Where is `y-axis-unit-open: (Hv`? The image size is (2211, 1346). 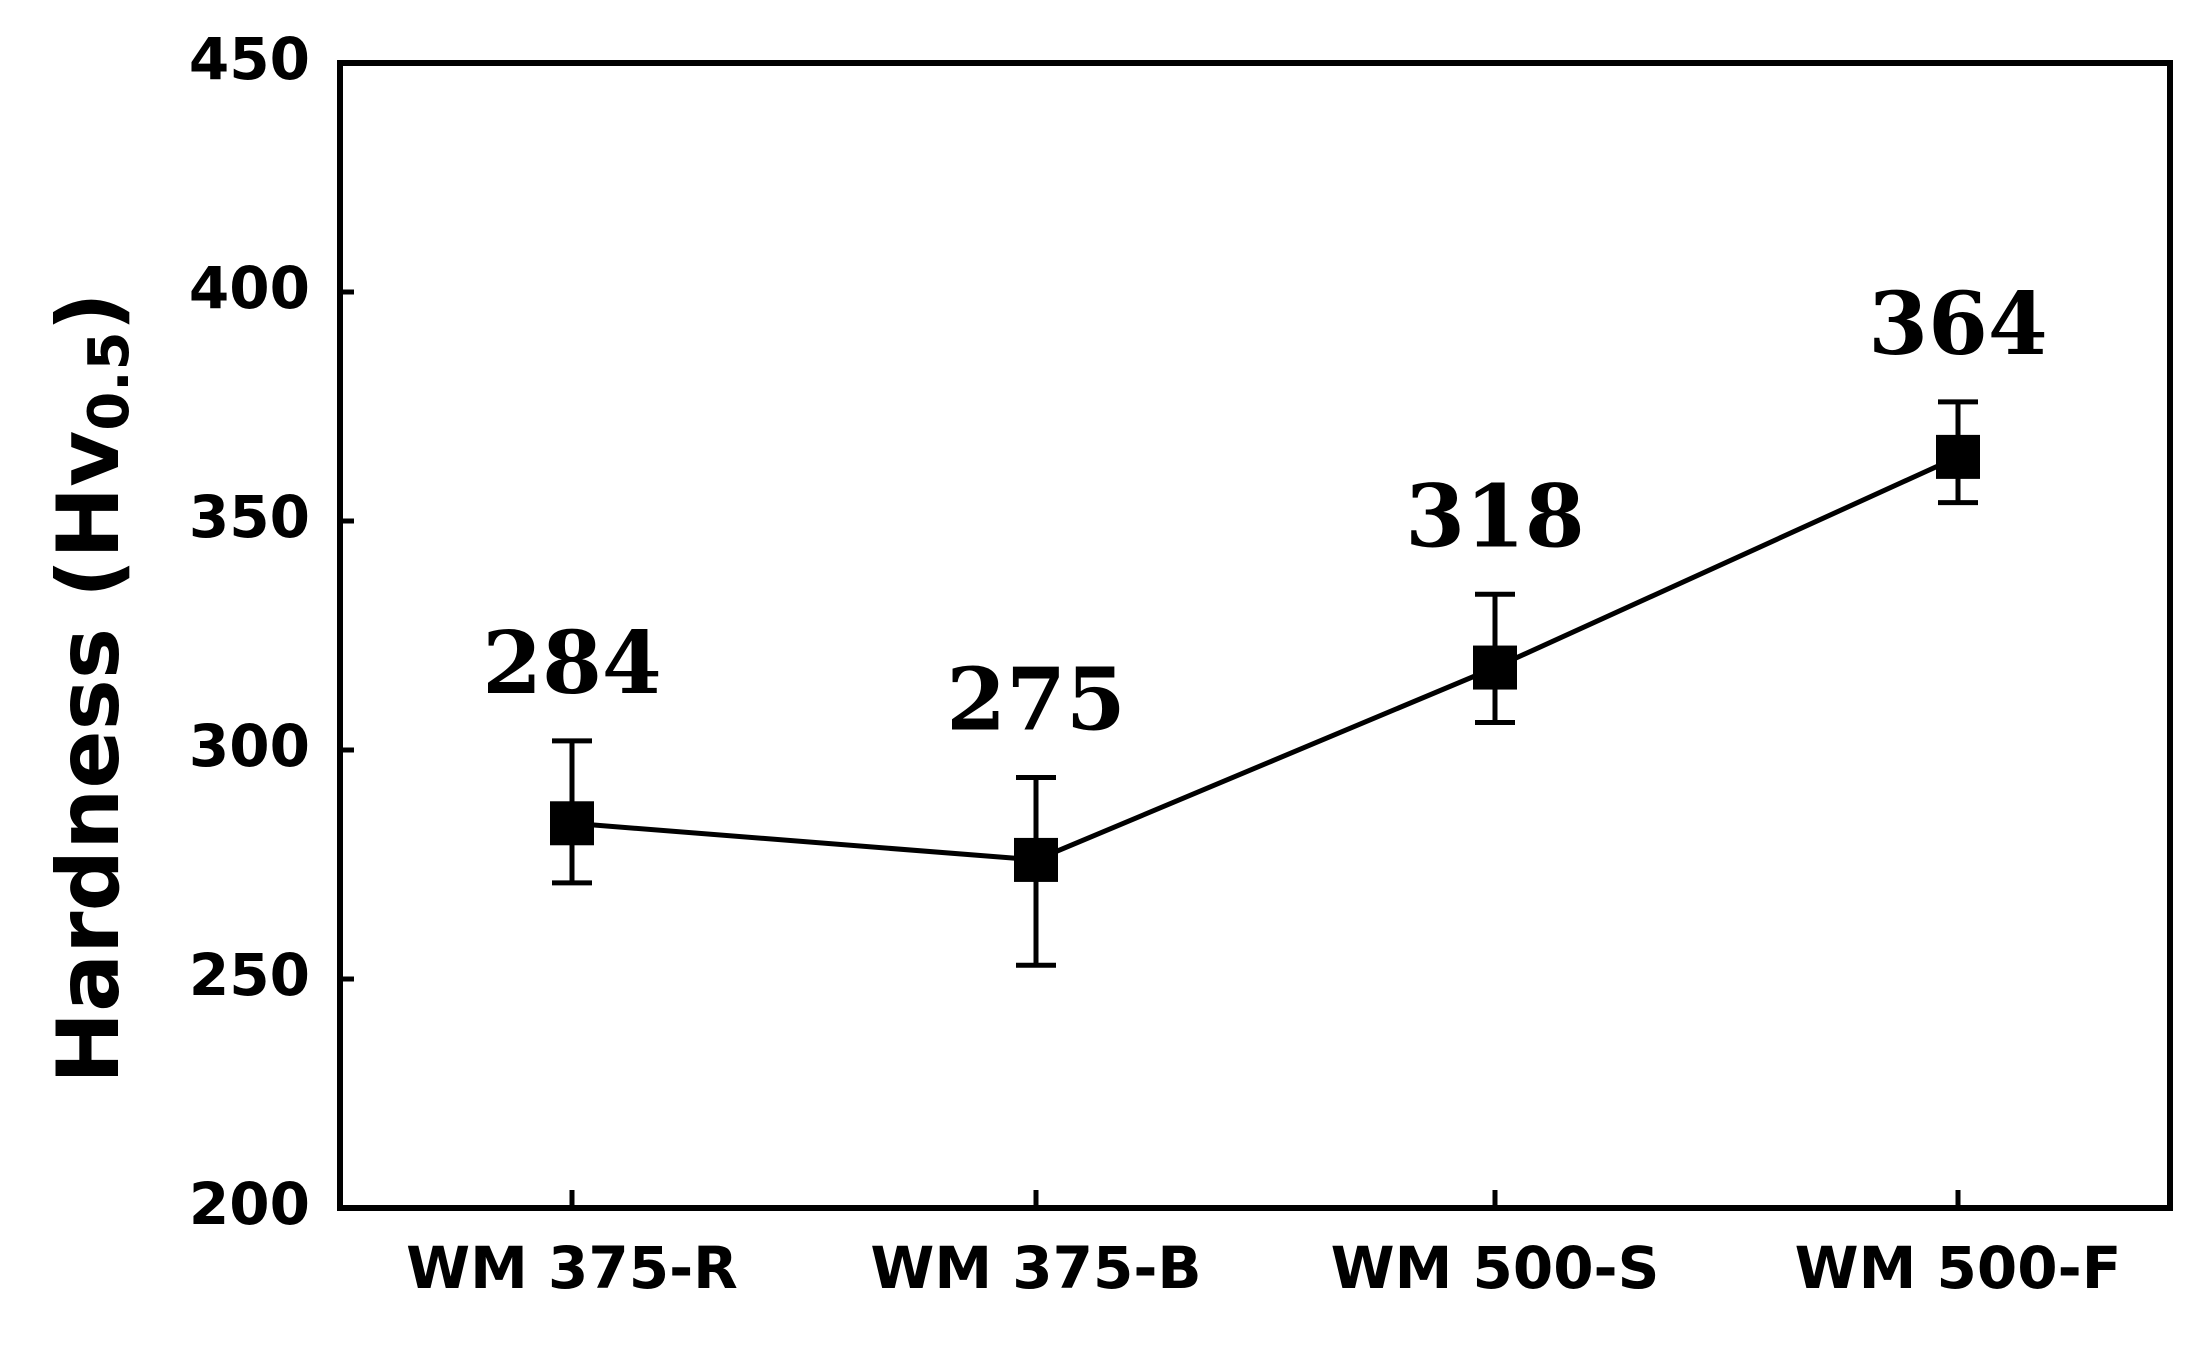 y-axis-unit-open: (Hv is located at coordinates (89, 529).